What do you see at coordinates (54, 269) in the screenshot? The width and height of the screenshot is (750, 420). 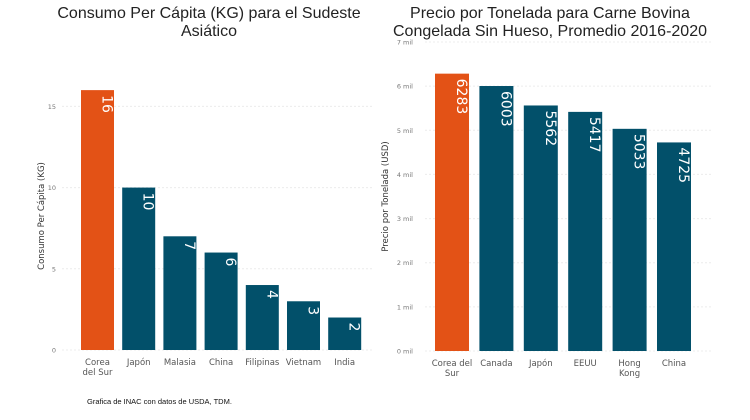 I see `y-tick-label: 5` at bounding box center [54, 269].